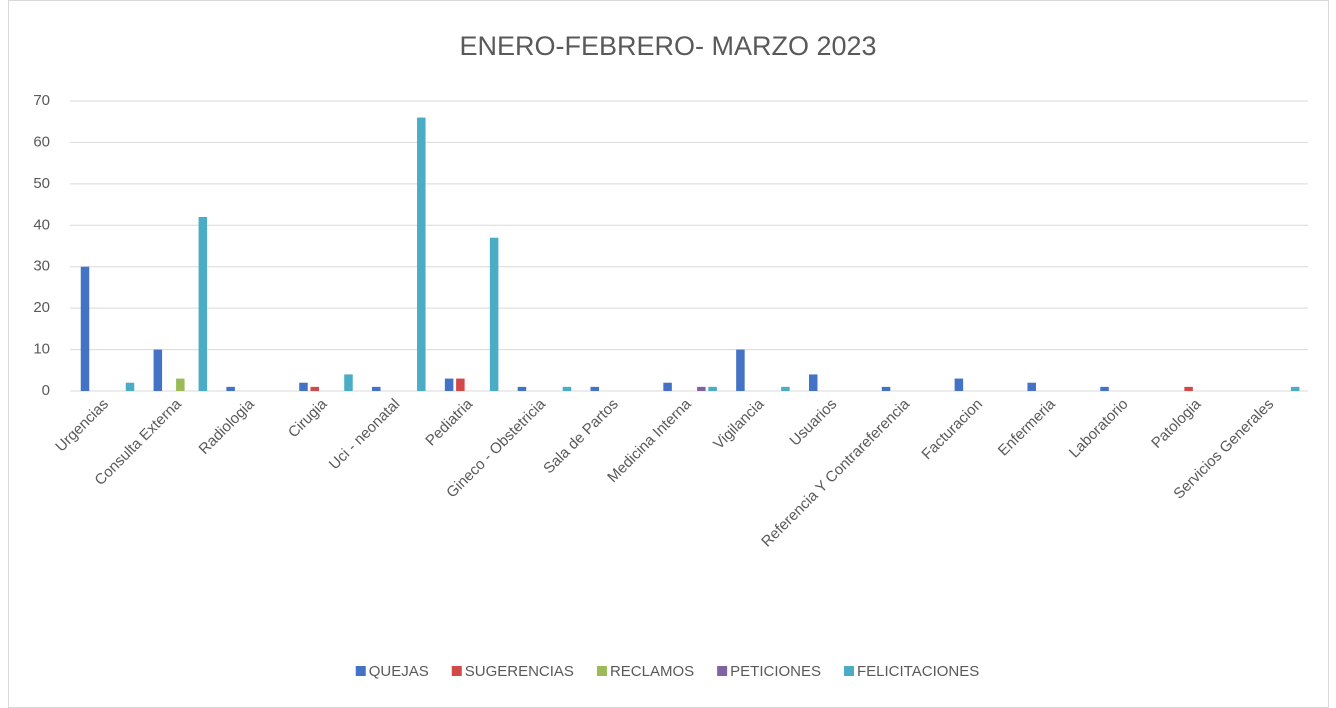 The height and width of the screenshot is (708, 1336). What do you see at coordinates (41, 224) in the screenshot?
I see `y-tick-label: 40` at bounding box center [41, 224].